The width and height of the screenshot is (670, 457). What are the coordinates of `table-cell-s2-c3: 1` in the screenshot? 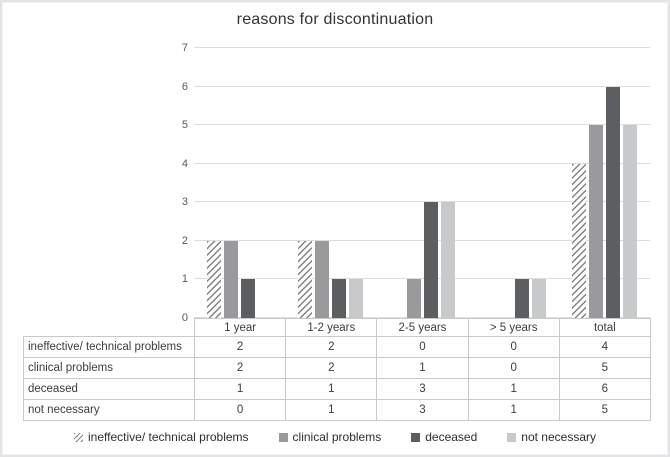 It's located at (513, 389).